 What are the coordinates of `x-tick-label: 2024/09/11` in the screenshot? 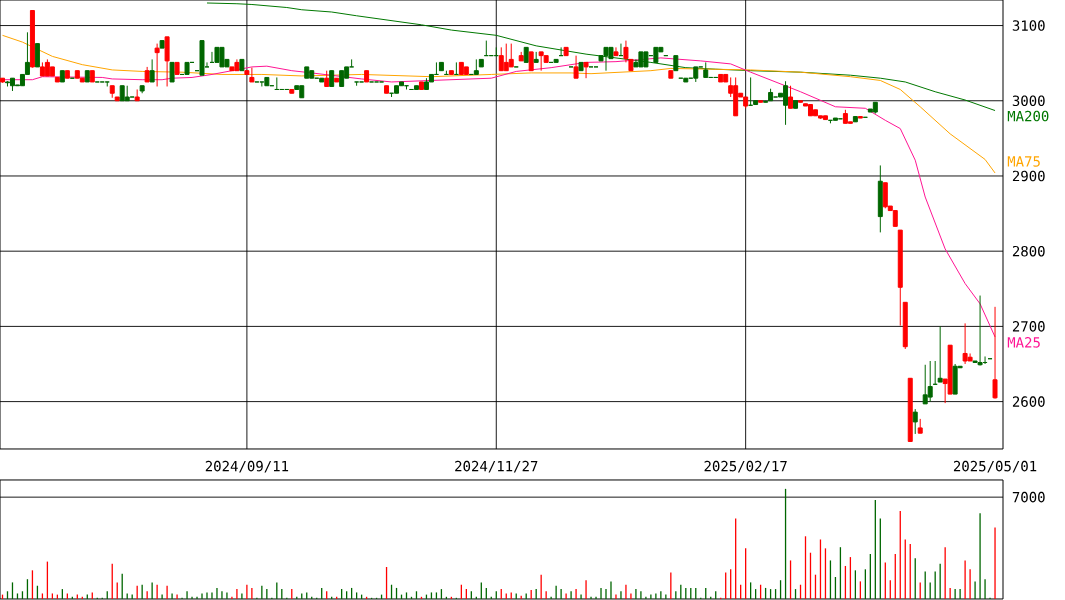 It's located at (247, 466).